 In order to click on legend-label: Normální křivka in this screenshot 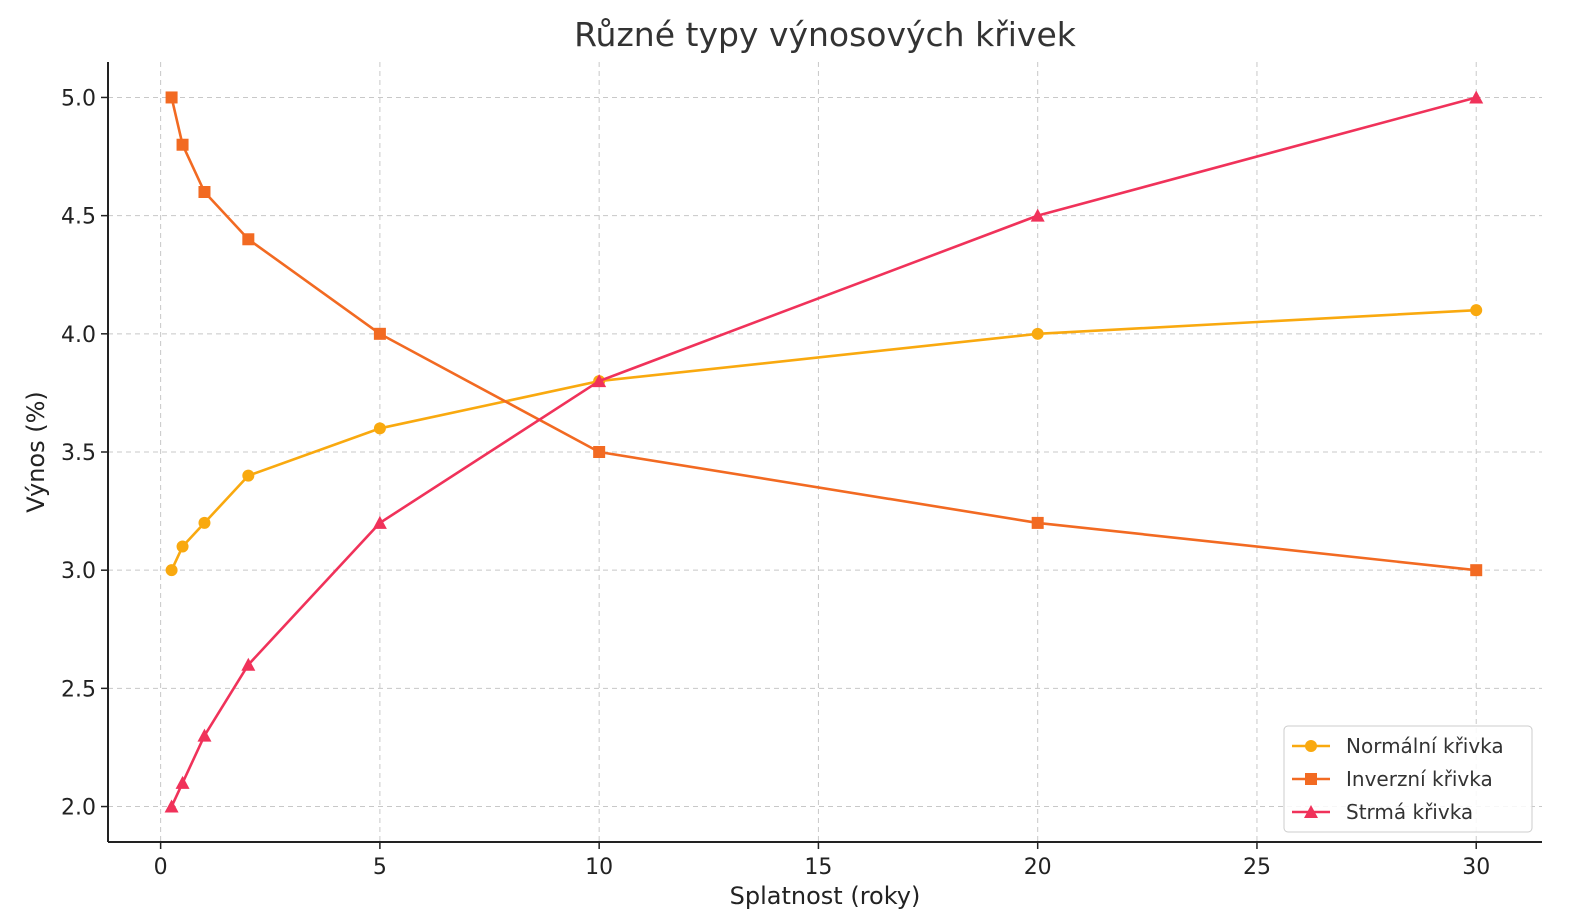, I will do `click(1425, 746)`.